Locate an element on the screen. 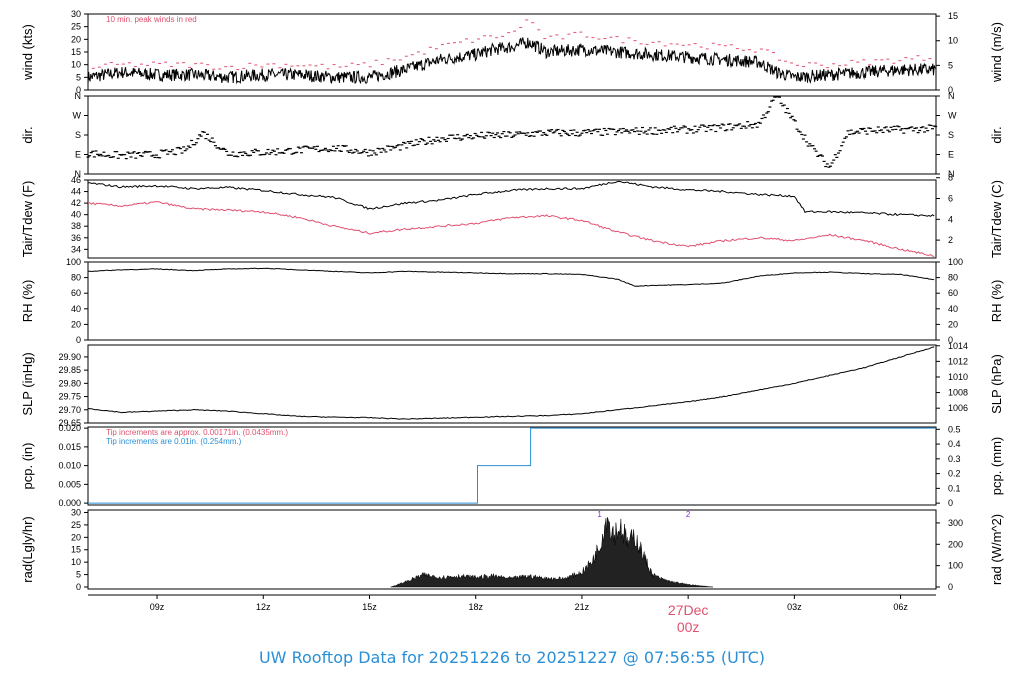  wind-speed-line is located at coordinates (511, 61).